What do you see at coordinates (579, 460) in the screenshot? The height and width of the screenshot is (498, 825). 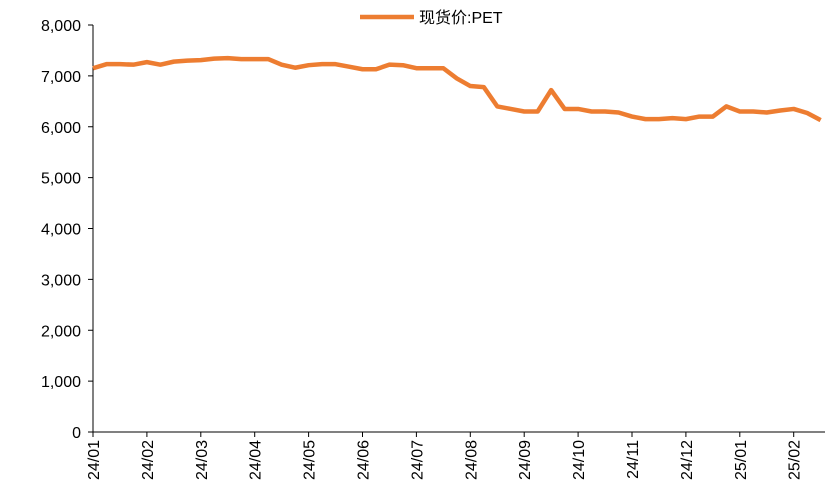 I see `x-tick-label: 24/10` at bounding box center [579, 460].